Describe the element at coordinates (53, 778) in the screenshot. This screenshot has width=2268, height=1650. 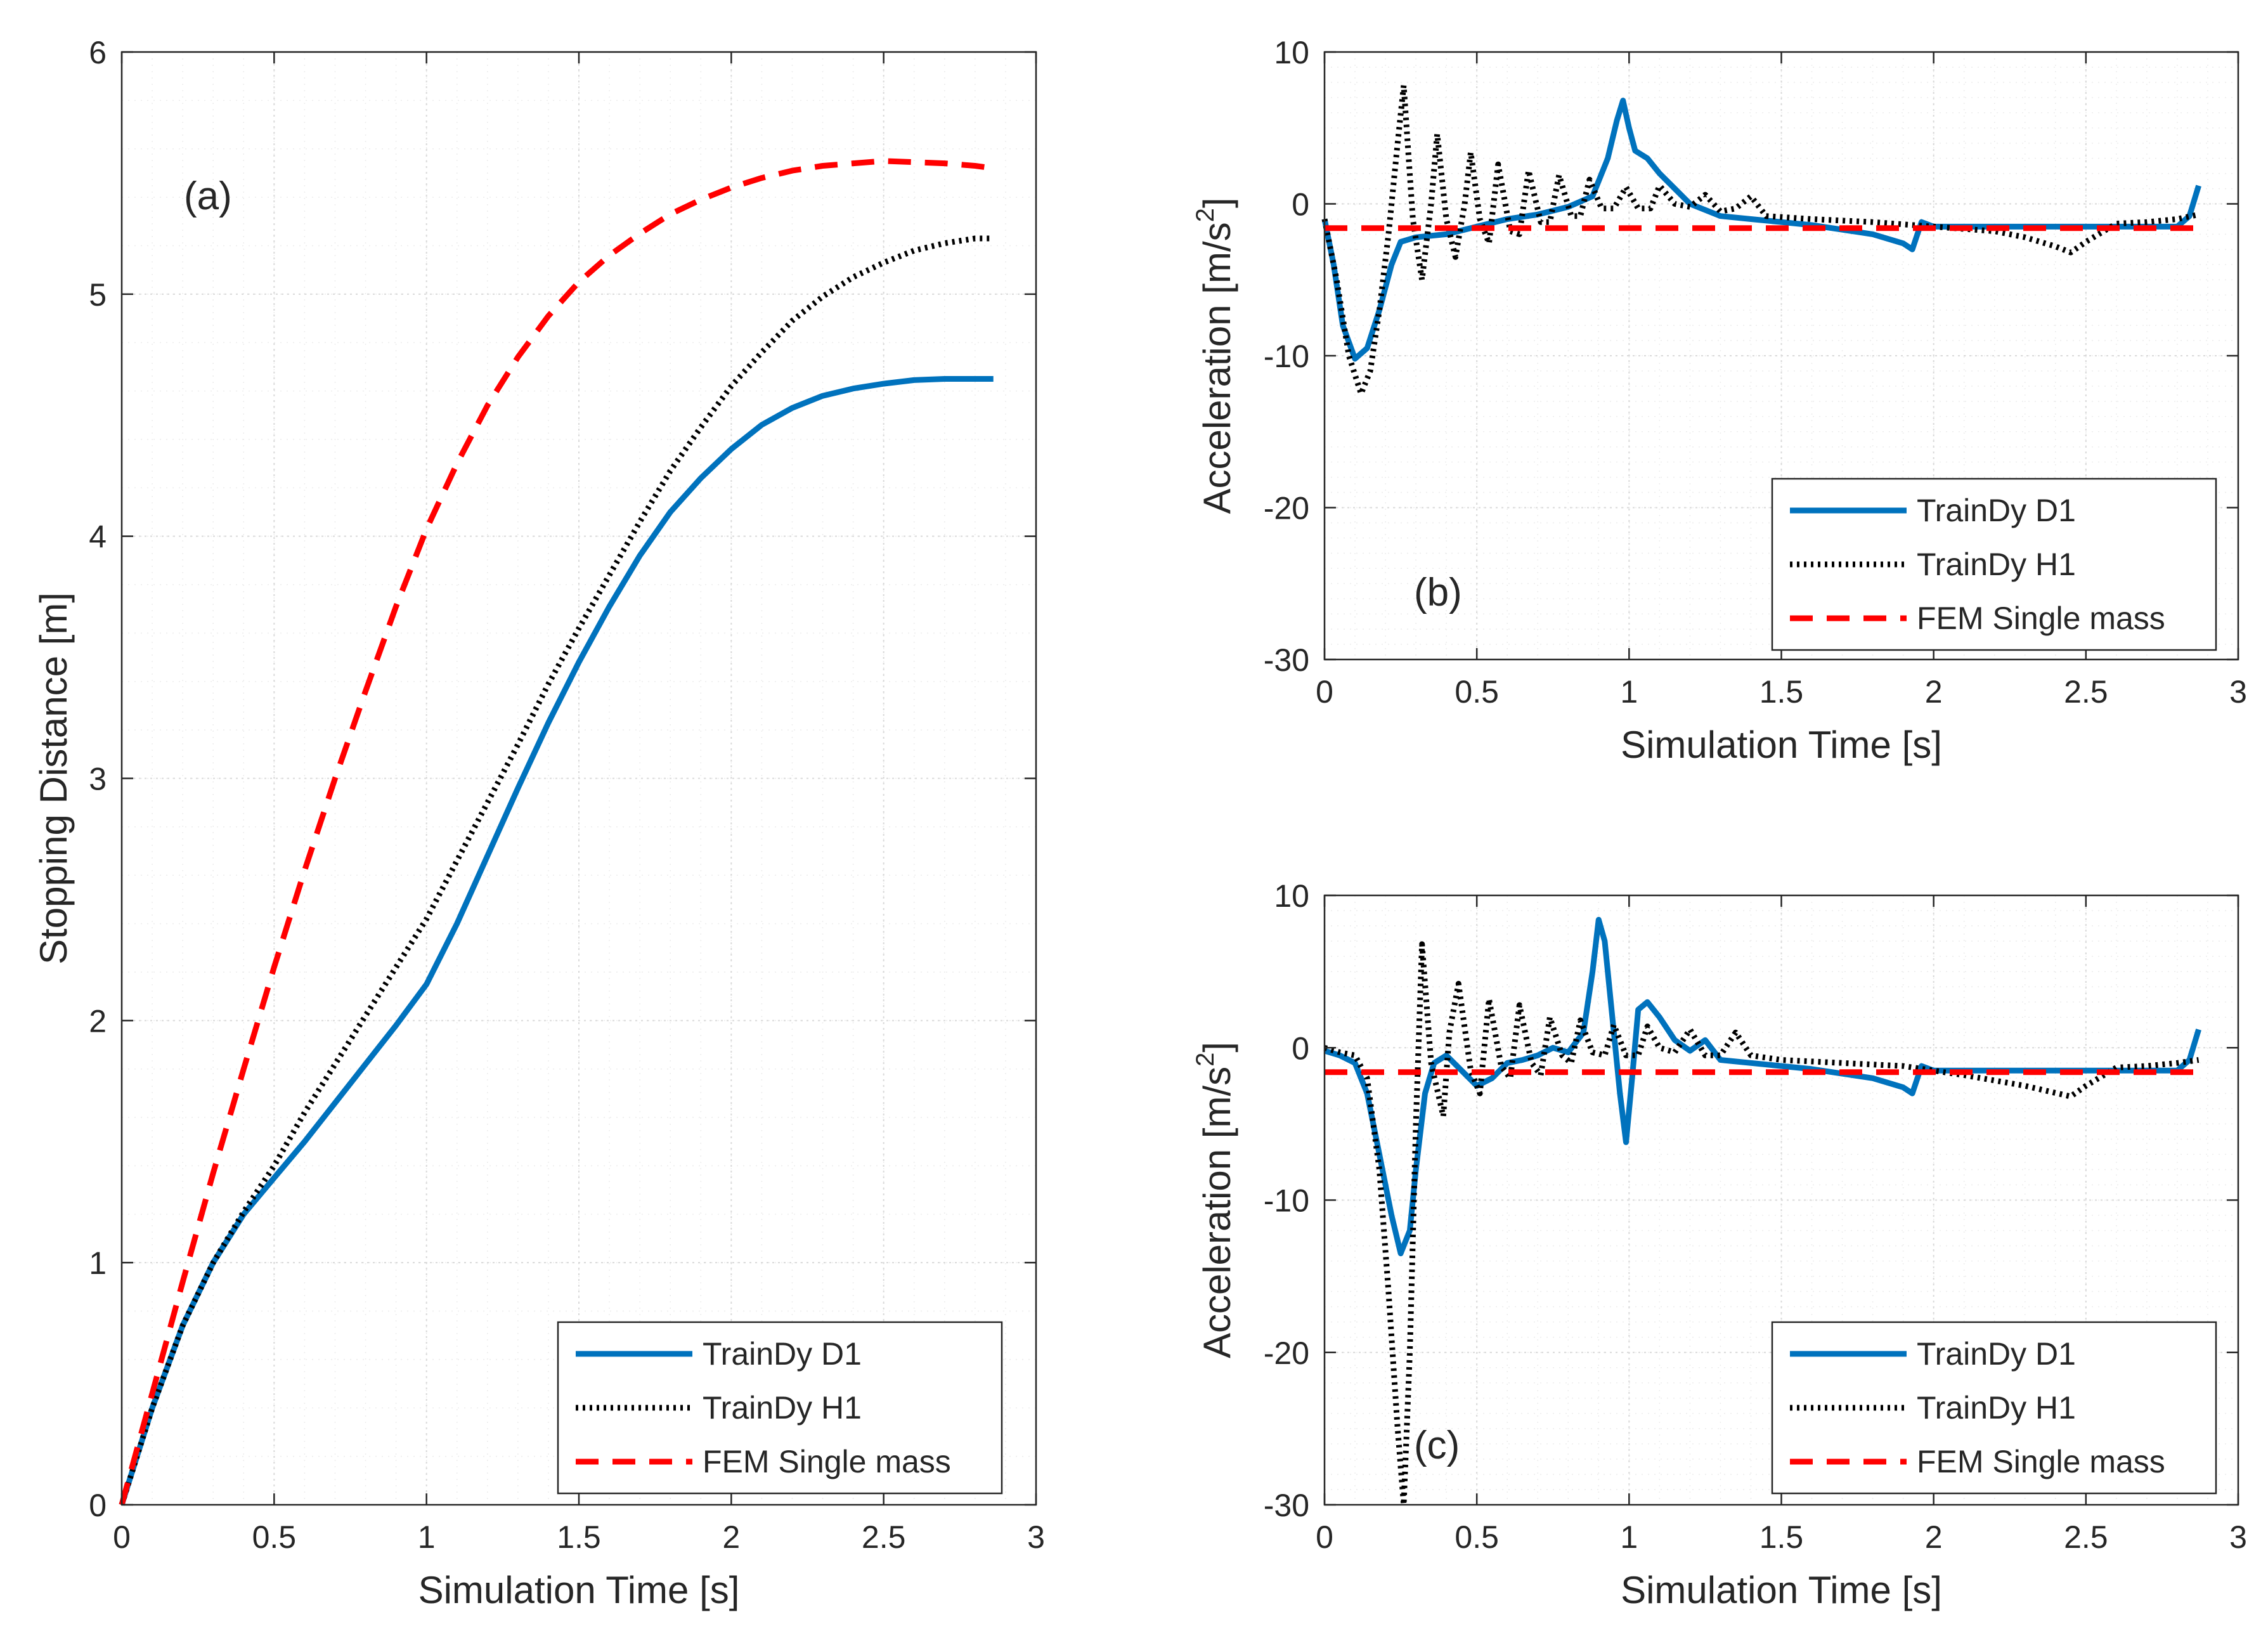
I see `y-axis-label: Stopping Distance [m]` at that location.